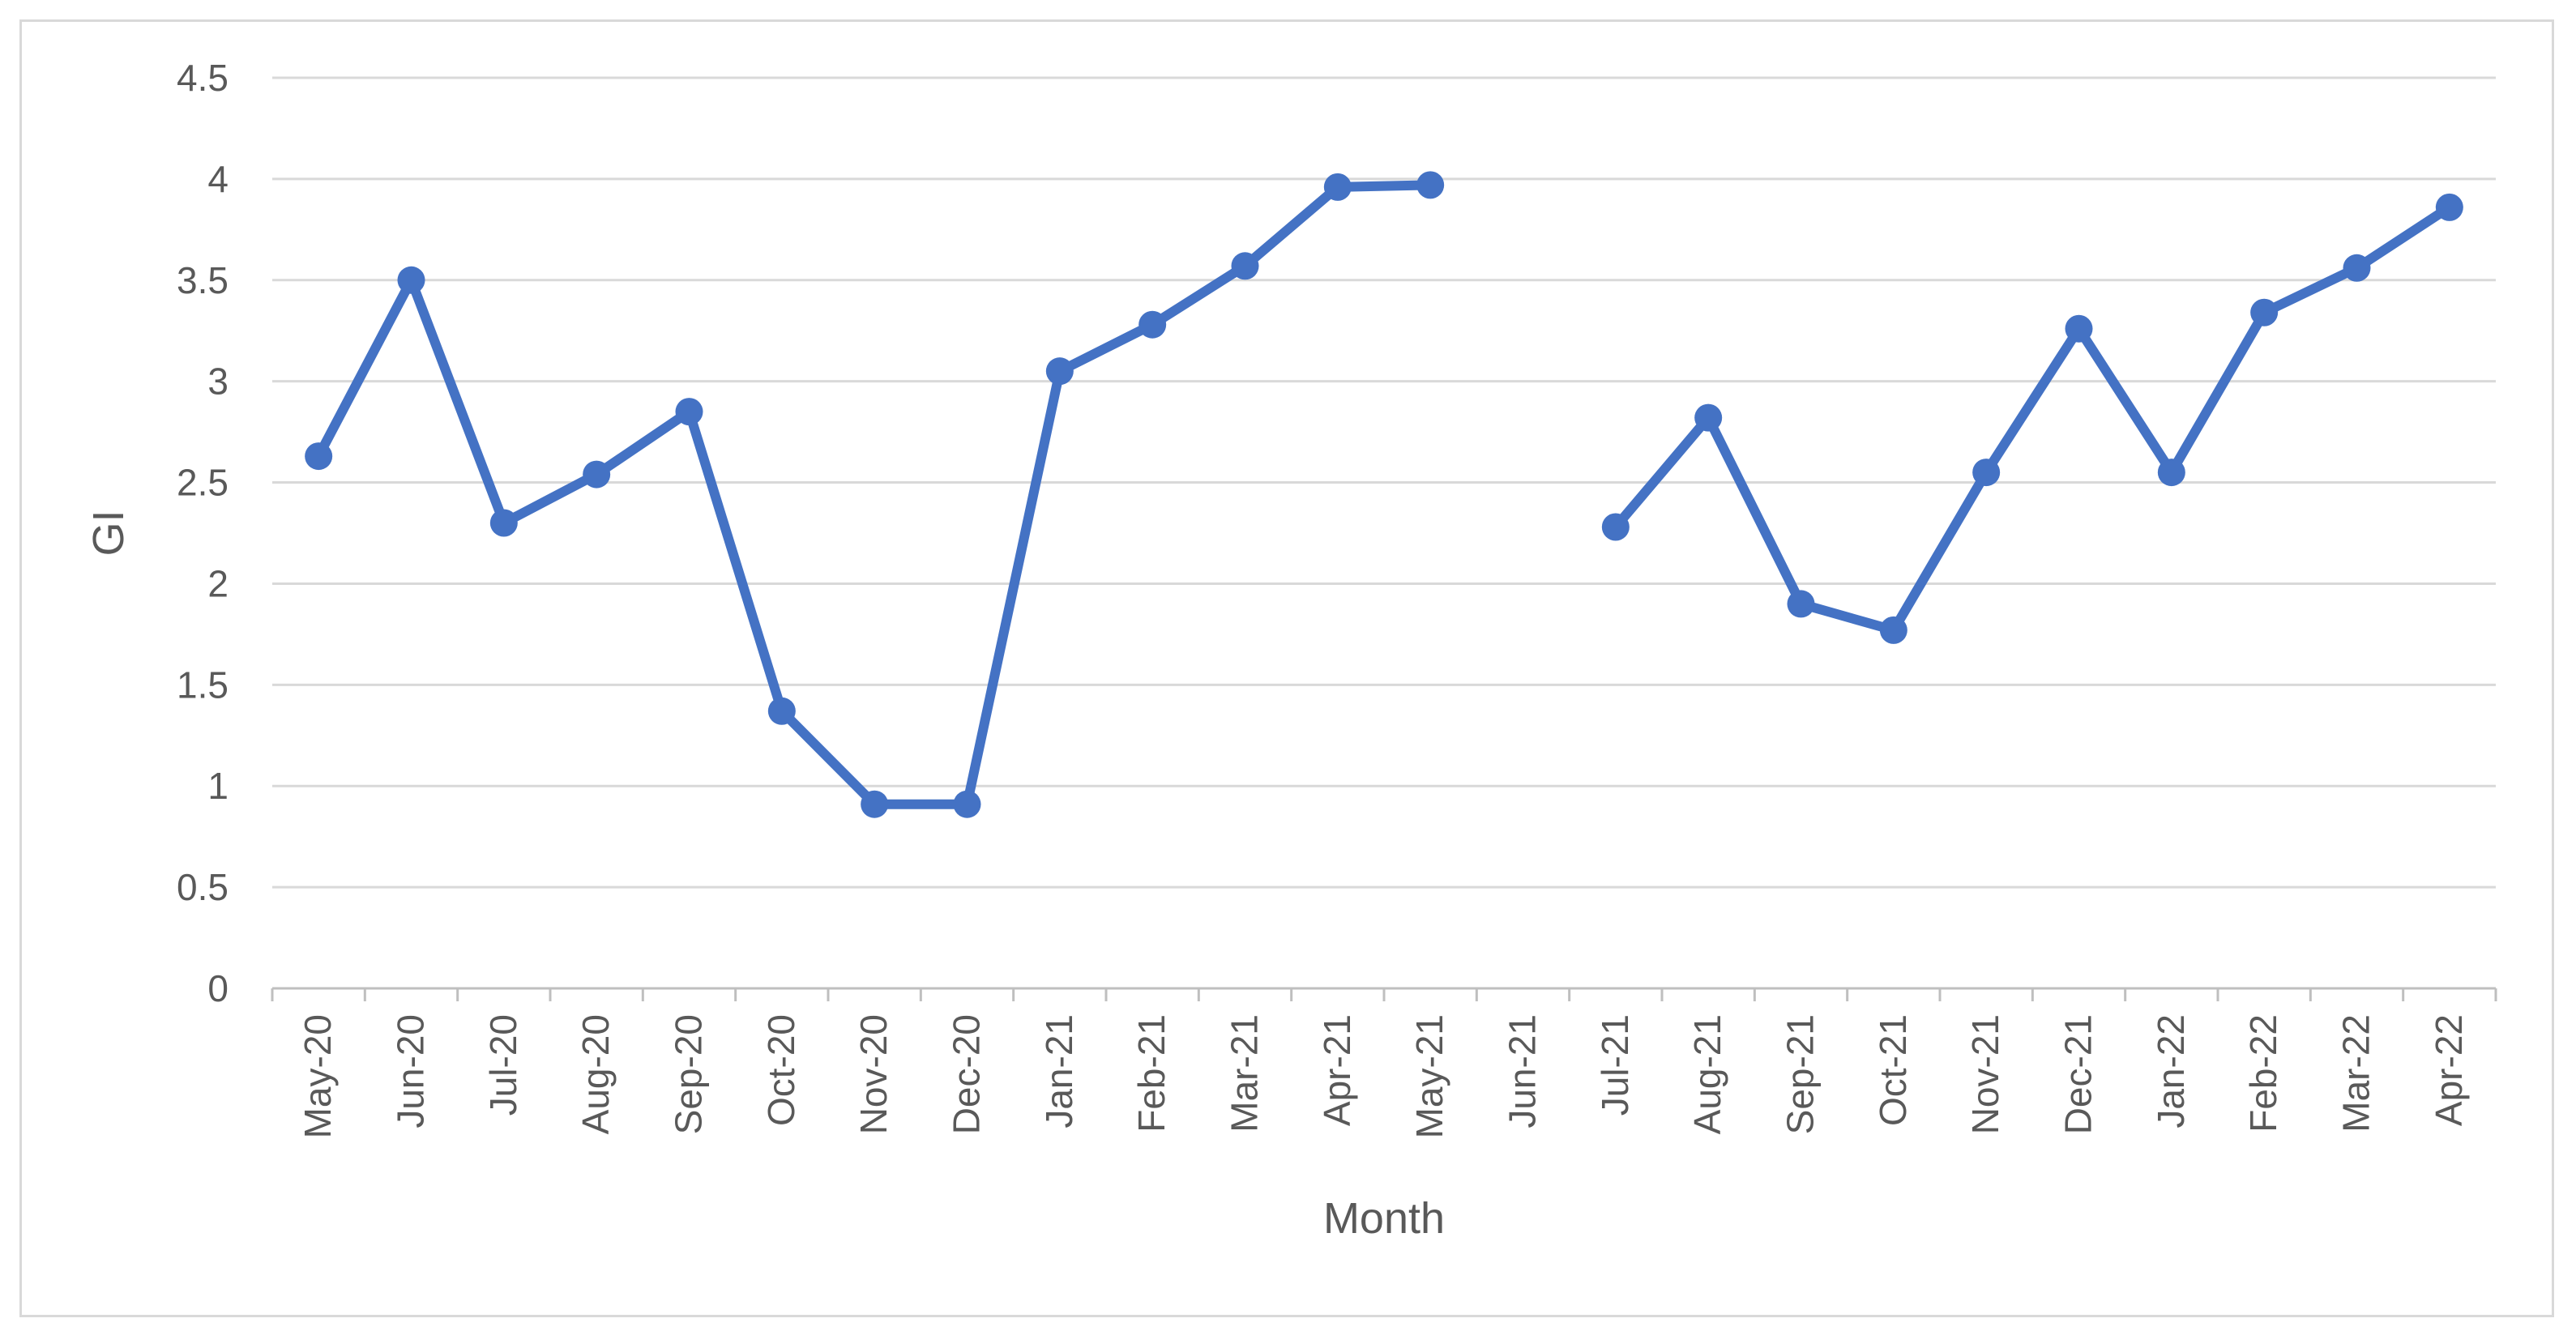 The width and height of the screenshot is (2576, 1344). I want to click on x-tick-label: Aug-20, so click(596, 1074).